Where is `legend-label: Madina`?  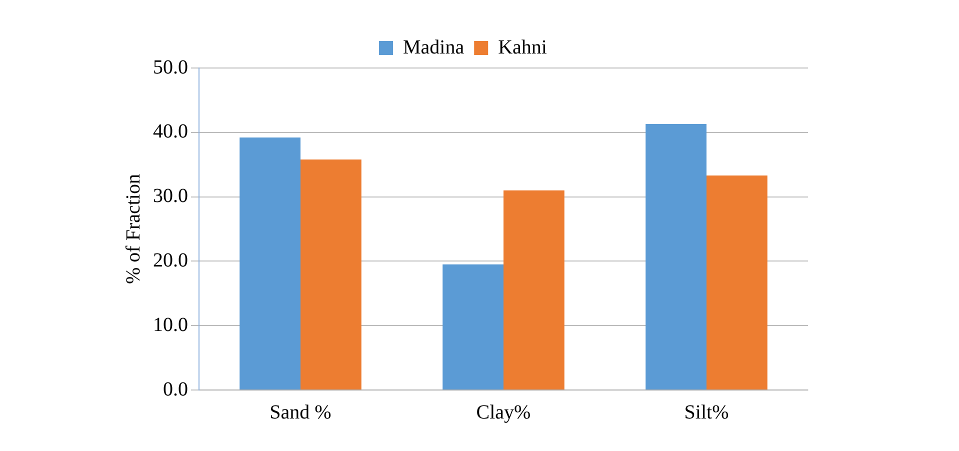
legend-label: Madina is located at coordinates (433, 47).